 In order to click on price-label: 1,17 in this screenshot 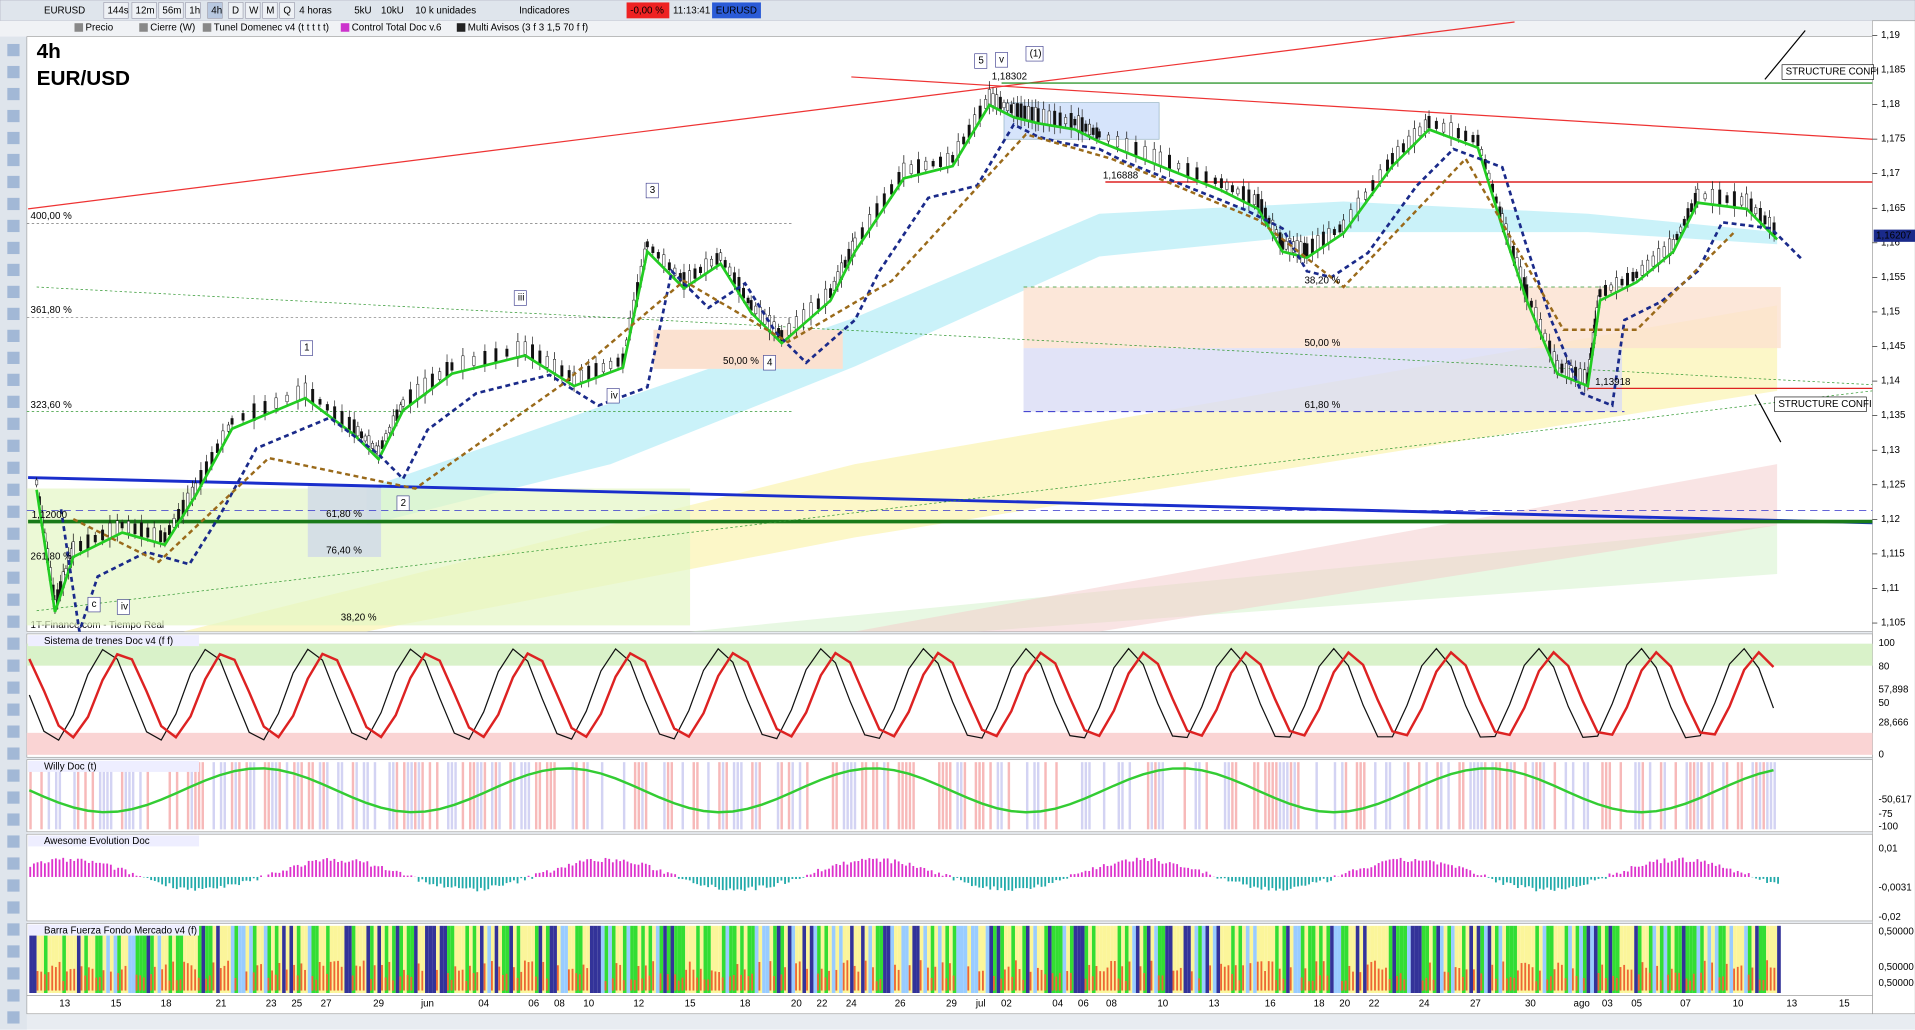, I will do `click(1890, 173)`.